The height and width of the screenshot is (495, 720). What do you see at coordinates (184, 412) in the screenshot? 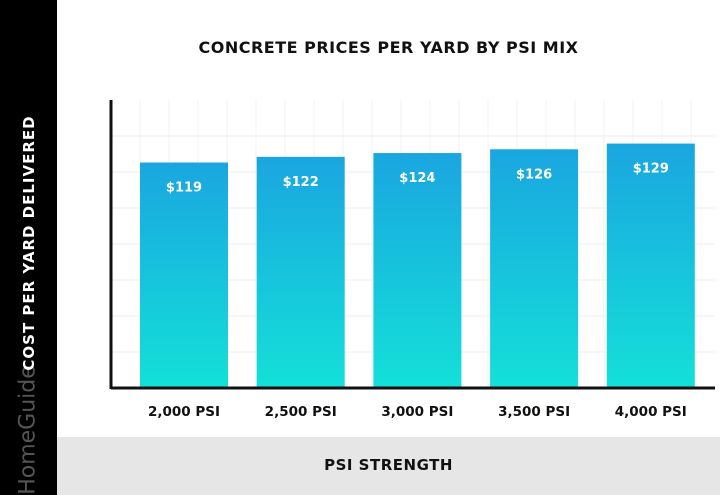
I see `x-tick-label: 2,000 PSI` at bounding box center [184, 412].